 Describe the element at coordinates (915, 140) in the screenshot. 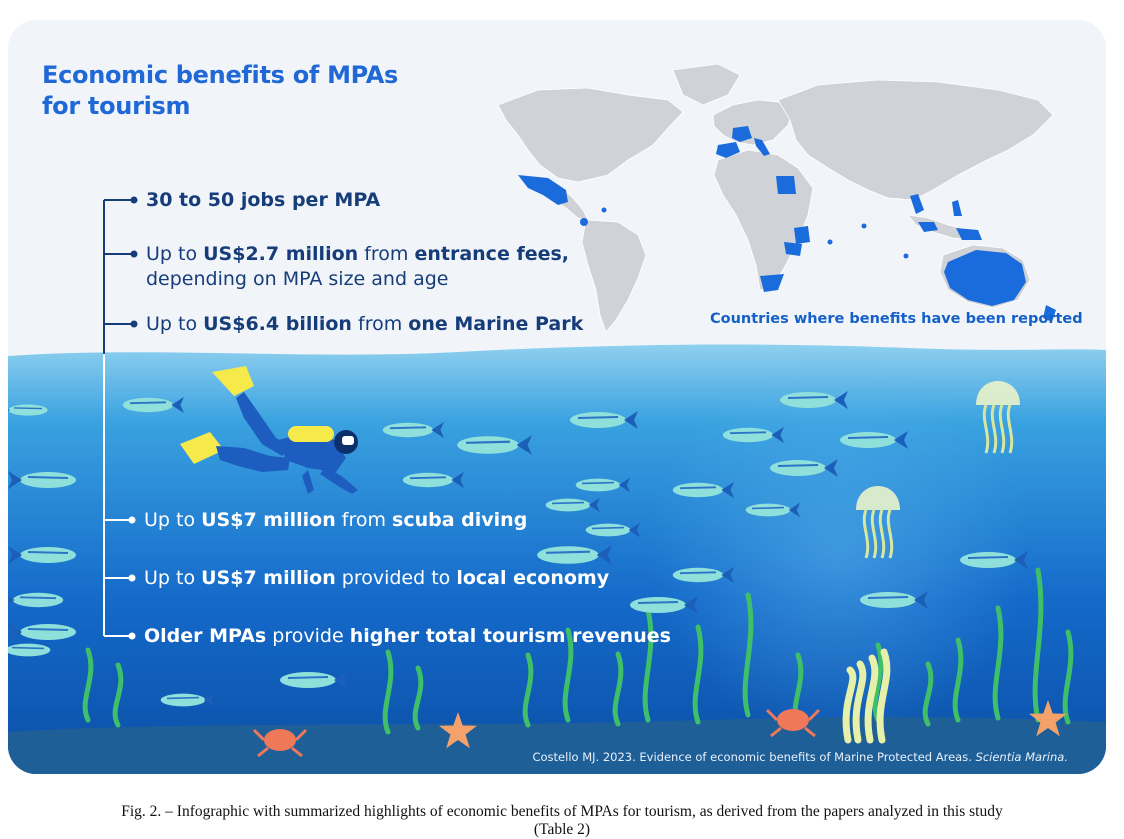

I see `land-asia` at that location.